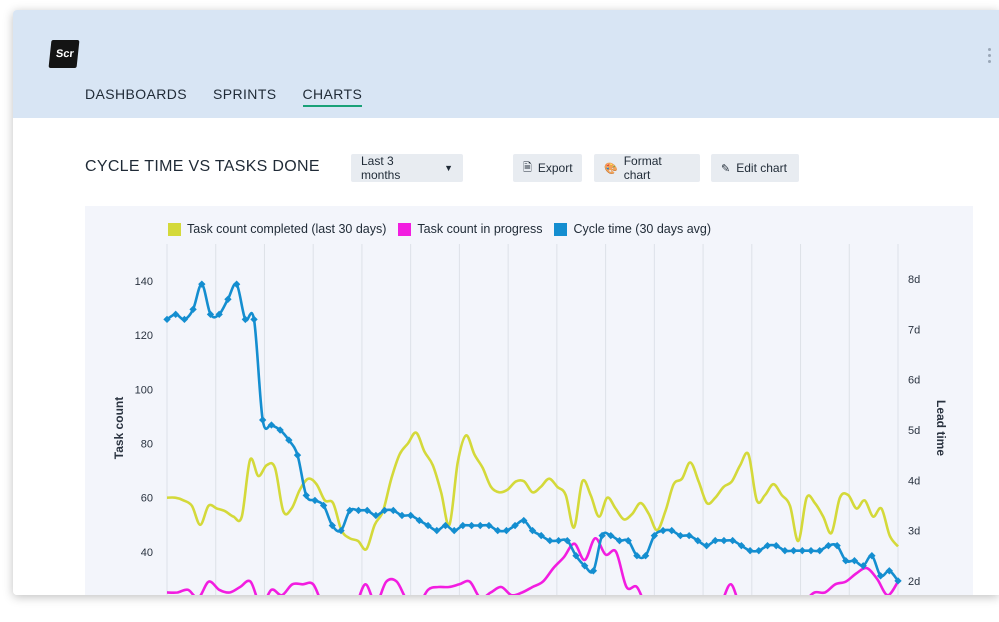 This screenshot has width=999, height=622. I want to click on page-title: CYCLE TIME VS TASKS DONE, so click(202, 166).